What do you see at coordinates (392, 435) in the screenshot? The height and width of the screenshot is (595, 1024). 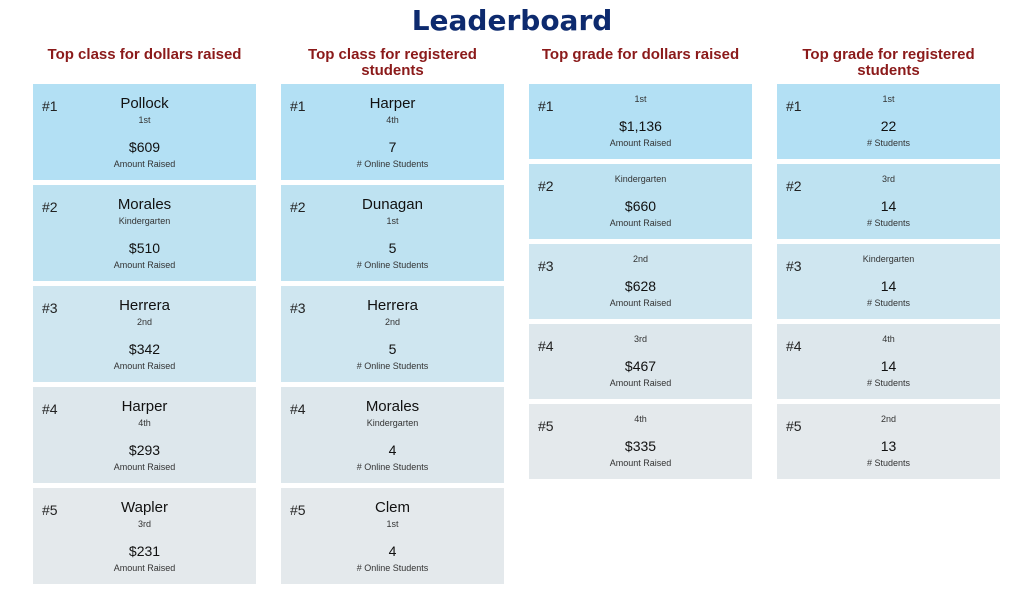 I see `leaderboard-card: #4 Morales Kindergarten 4 # Online Students` at bounding box center [392, 435].